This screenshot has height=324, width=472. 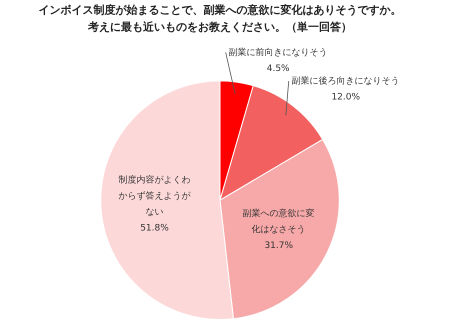 I want to click on data-label: 51.8%, so click(x=155, y=228).